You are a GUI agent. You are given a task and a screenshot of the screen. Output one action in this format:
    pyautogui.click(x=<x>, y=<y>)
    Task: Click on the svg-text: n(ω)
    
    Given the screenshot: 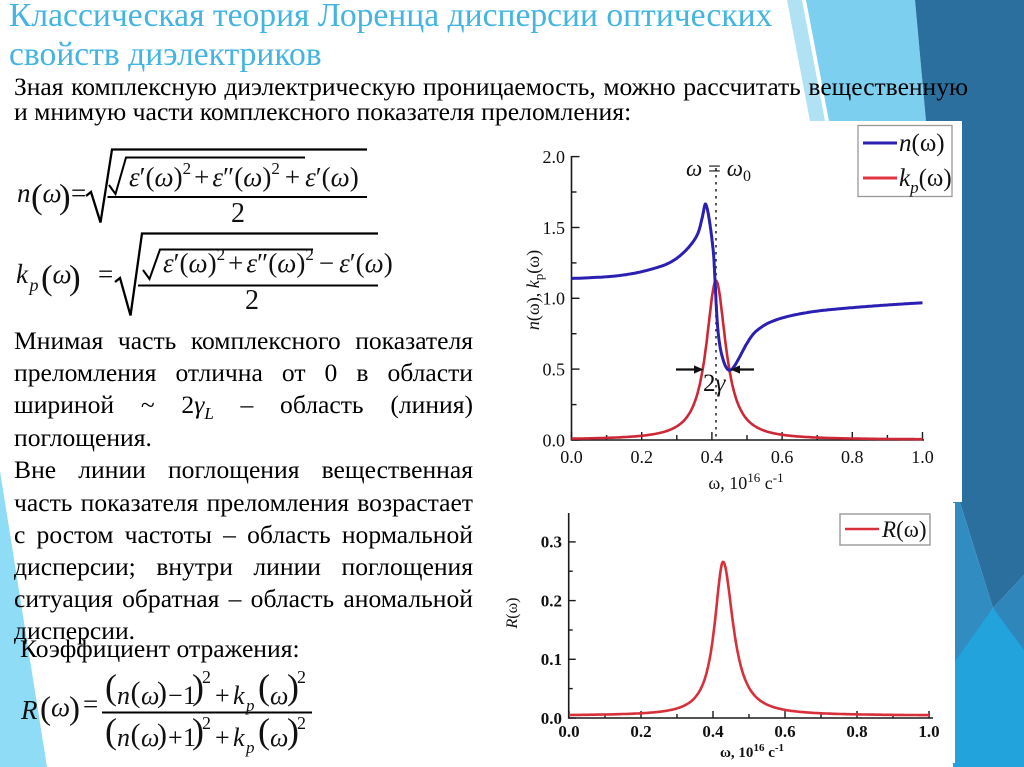 What is the action you would take?
    pyautogui.click(x=922, y=143)
    